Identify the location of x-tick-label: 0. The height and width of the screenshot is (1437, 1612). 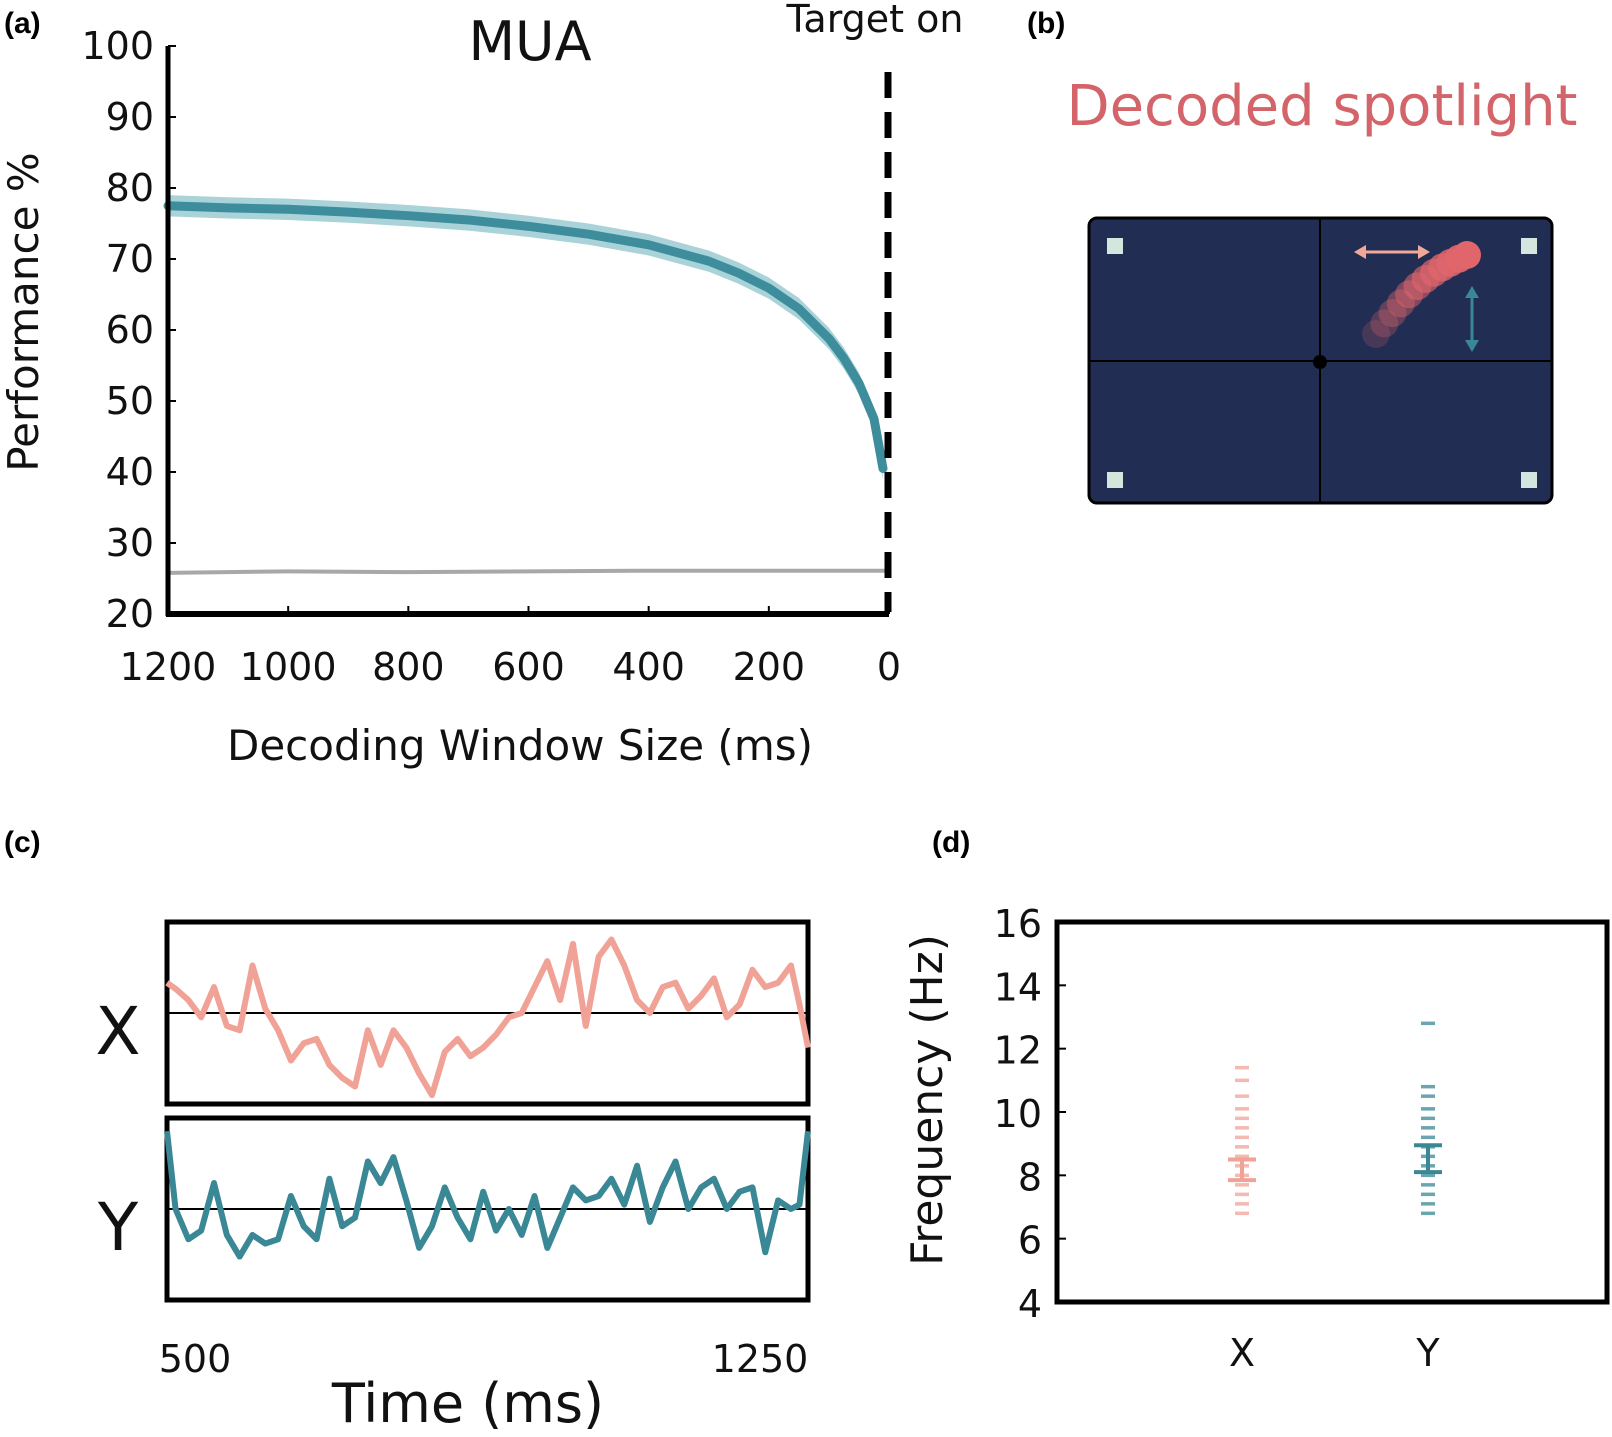
(889, 667).